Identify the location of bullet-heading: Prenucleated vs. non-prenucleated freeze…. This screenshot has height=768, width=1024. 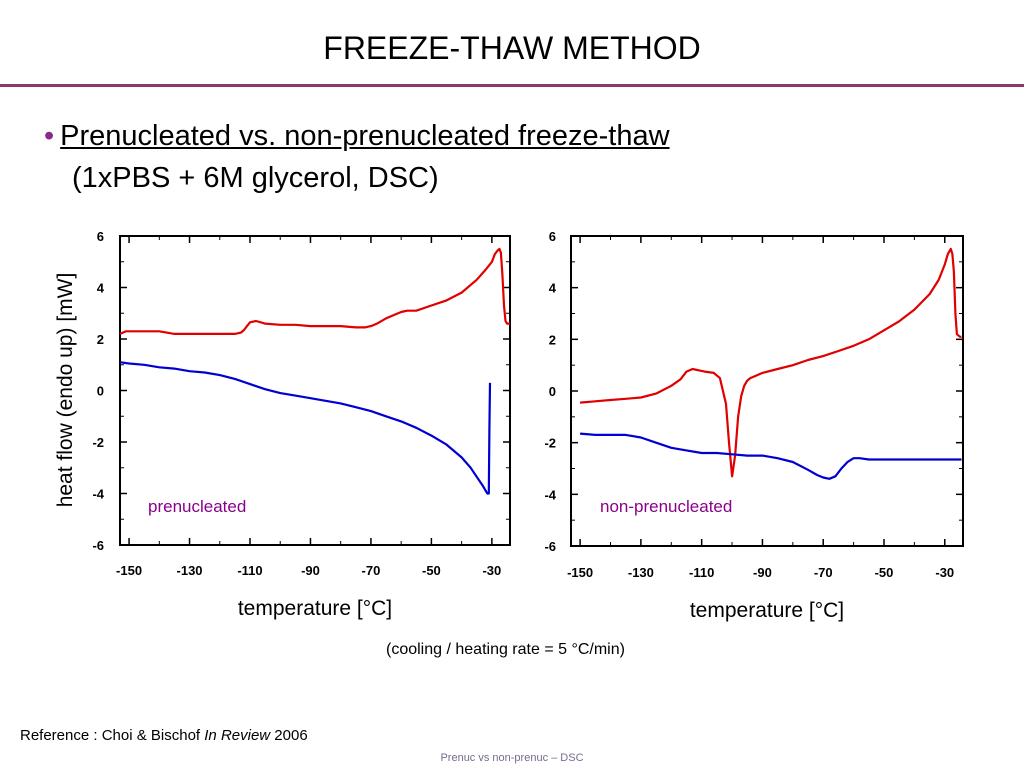
(365, 136).